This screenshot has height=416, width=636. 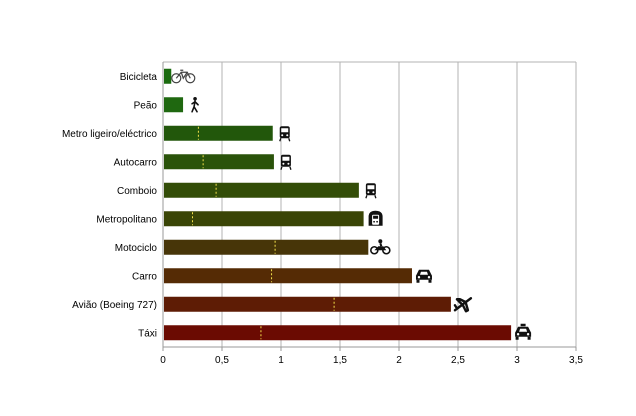 I want to click on bicycle-icon, so click(x=183, y=76).